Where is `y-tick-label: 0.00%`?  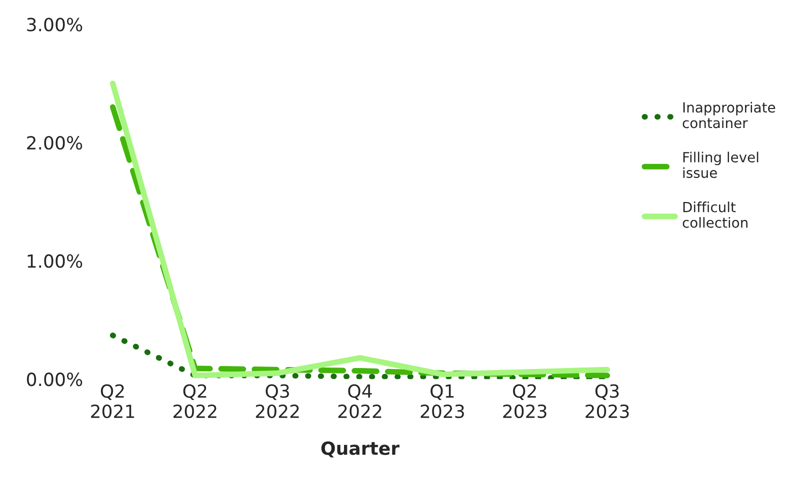
y-tick-label: 0.00% is located at coordinates (54, 379).